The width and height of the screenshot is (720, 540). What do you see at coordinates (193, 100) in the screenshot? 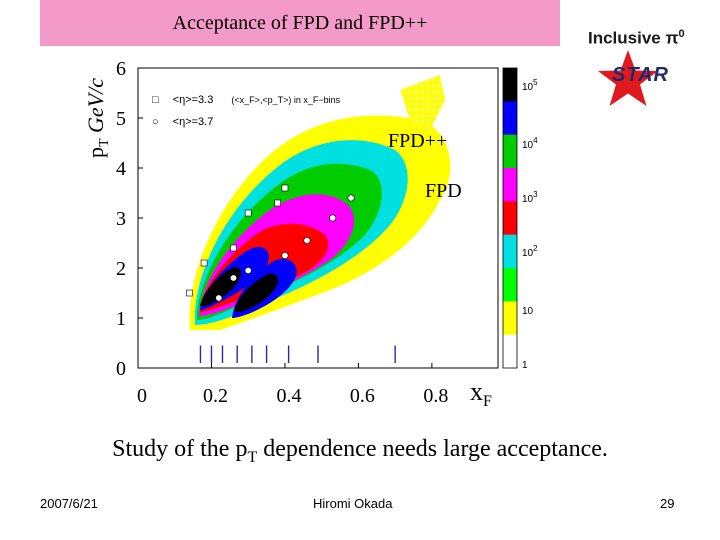
I see `legend-label-eta33: <η>=3.3` at bounding box center [193, 100].